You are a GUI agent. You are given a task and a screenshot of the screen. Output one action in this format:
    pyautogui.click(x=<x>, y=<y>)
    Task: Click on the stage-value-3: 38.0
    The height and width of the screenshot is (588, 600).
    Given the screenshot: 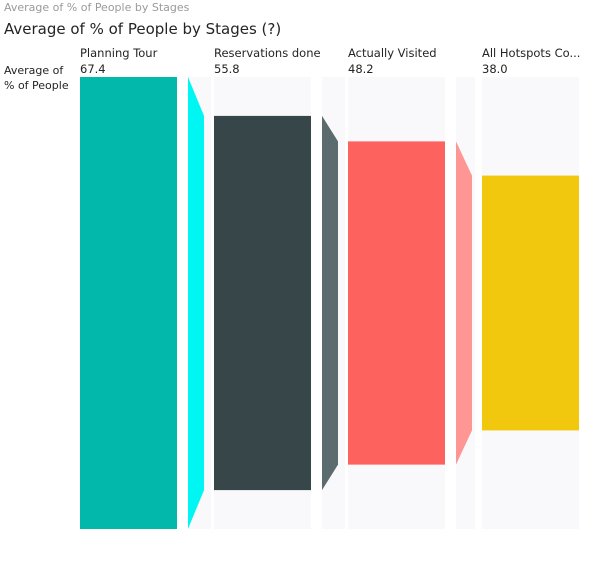 What is the action you would take?
    pyautogui.click(x=495, y=69)
    